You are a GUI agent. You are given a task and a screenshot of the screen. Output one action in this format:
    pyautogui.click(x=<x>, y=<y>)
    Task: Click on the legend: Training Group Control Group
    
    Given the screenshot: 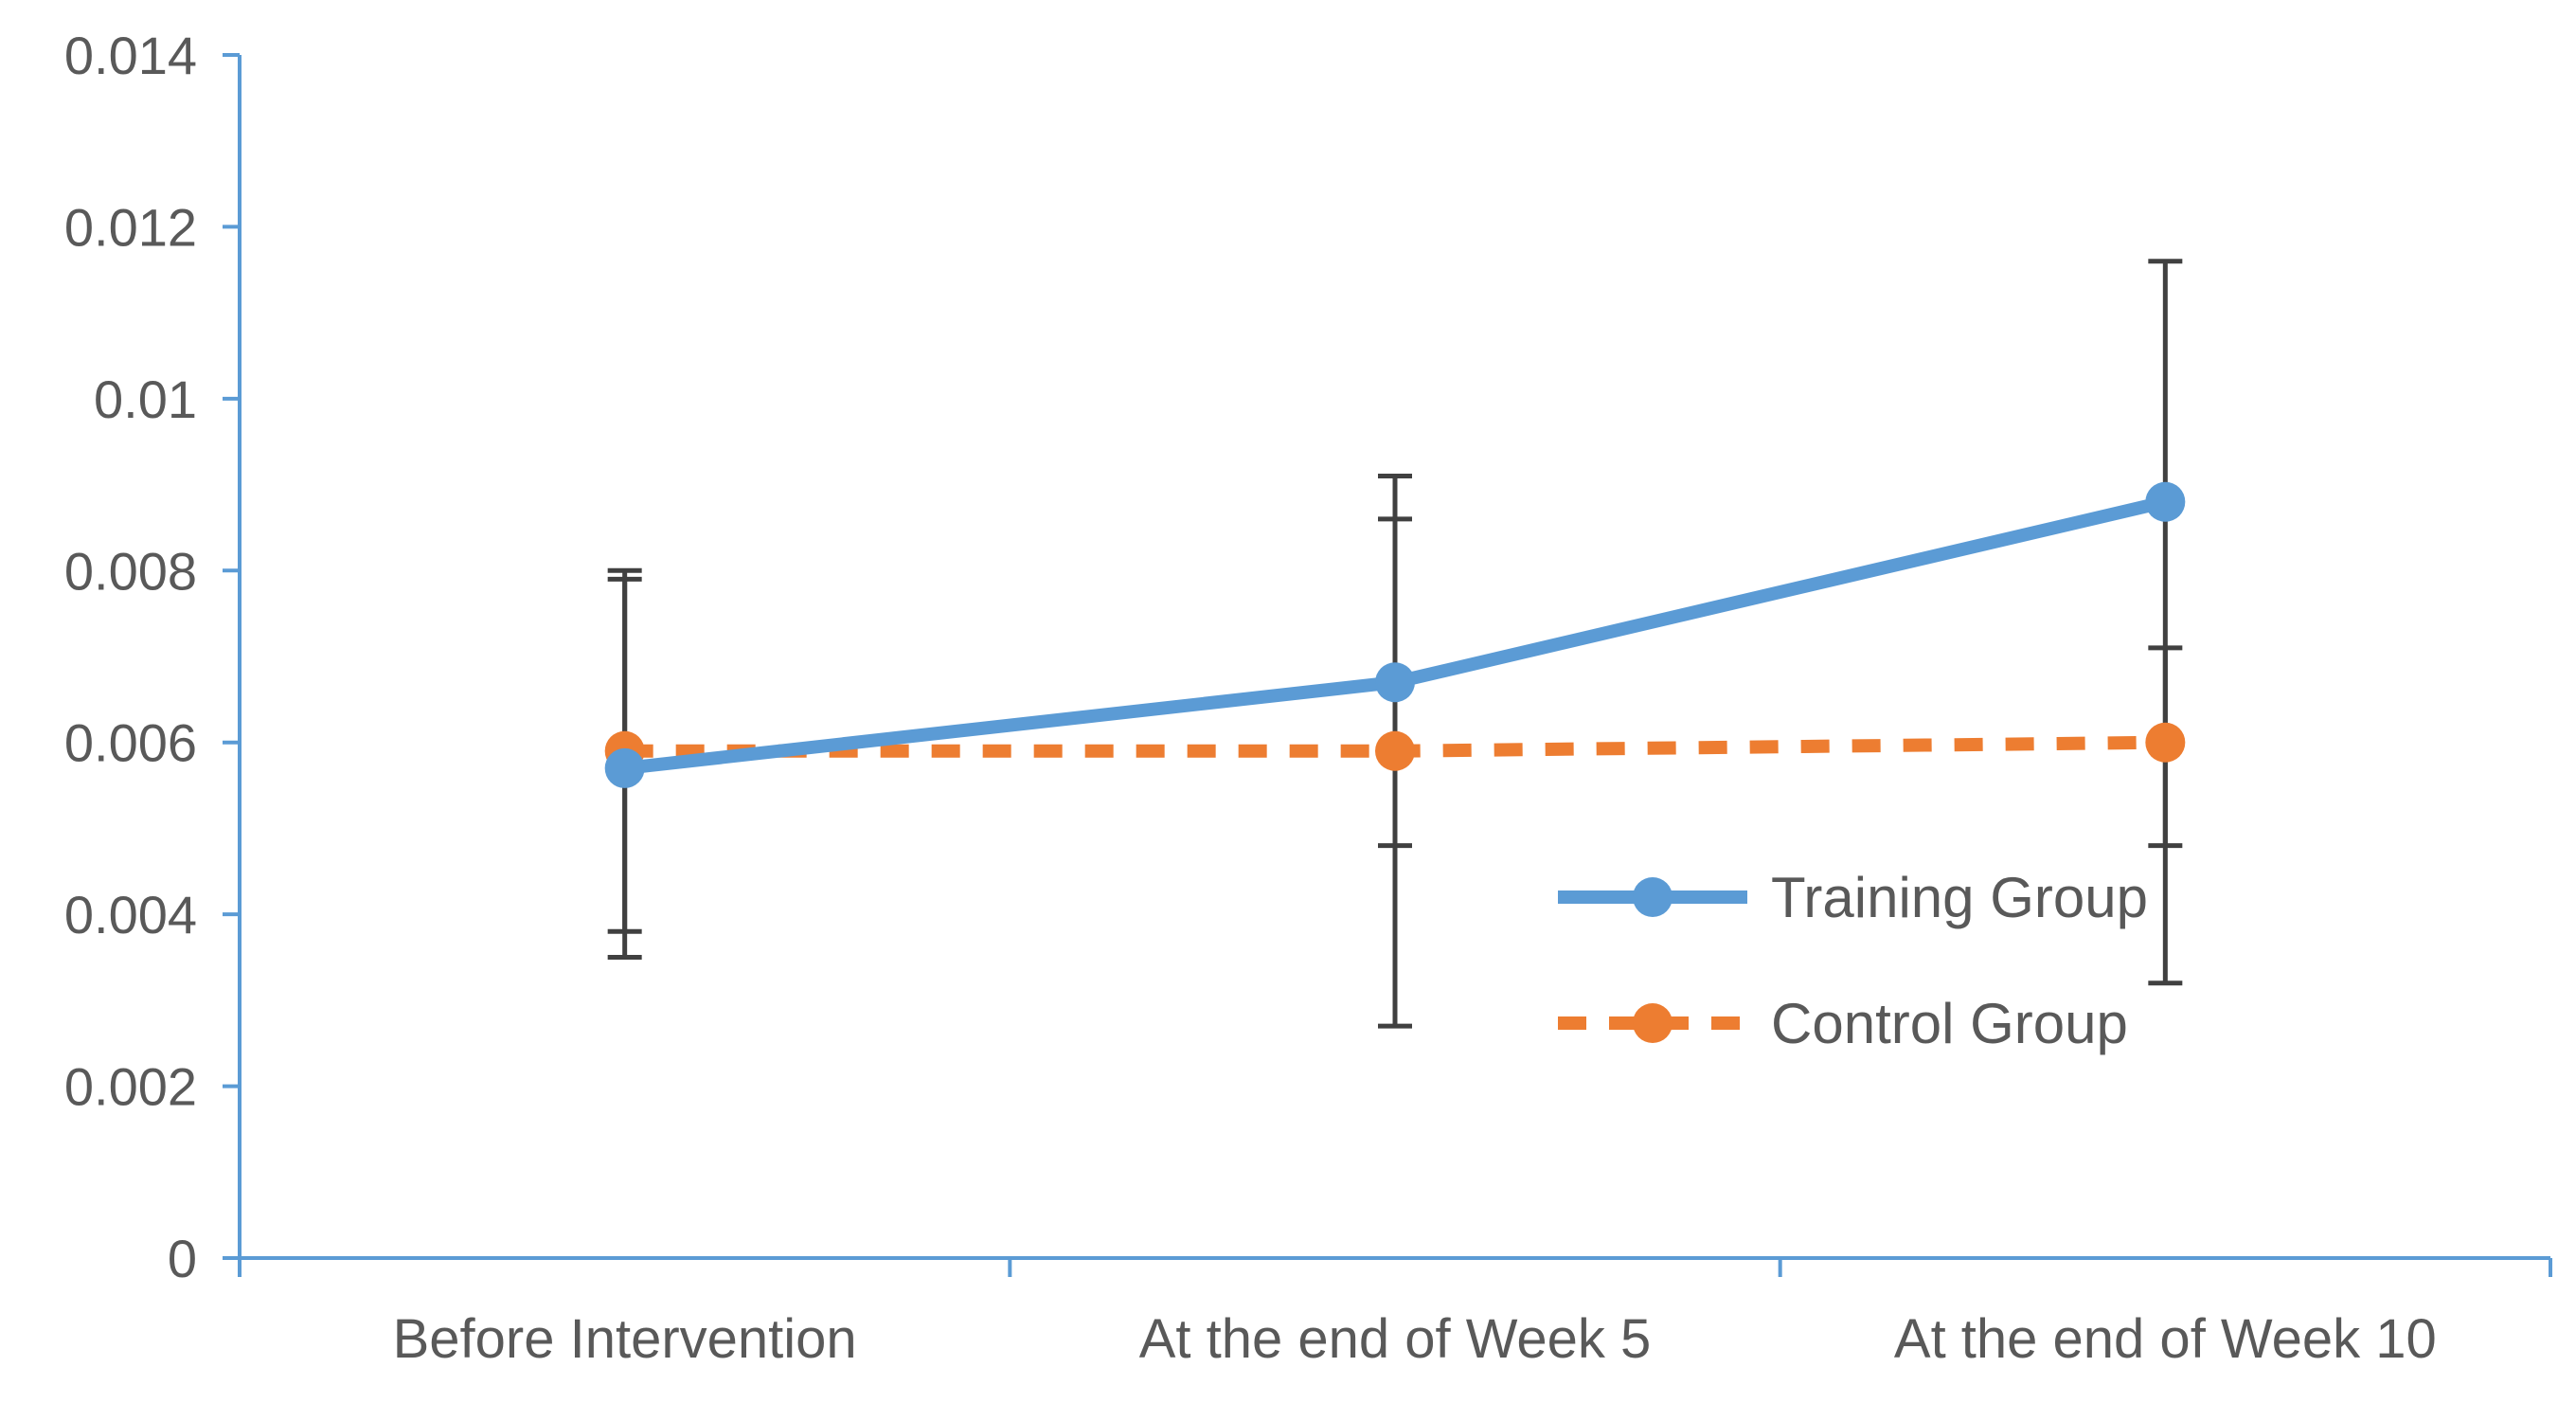 What is the action you would take?
    pyautogui.click(x=1853, y=960)
    